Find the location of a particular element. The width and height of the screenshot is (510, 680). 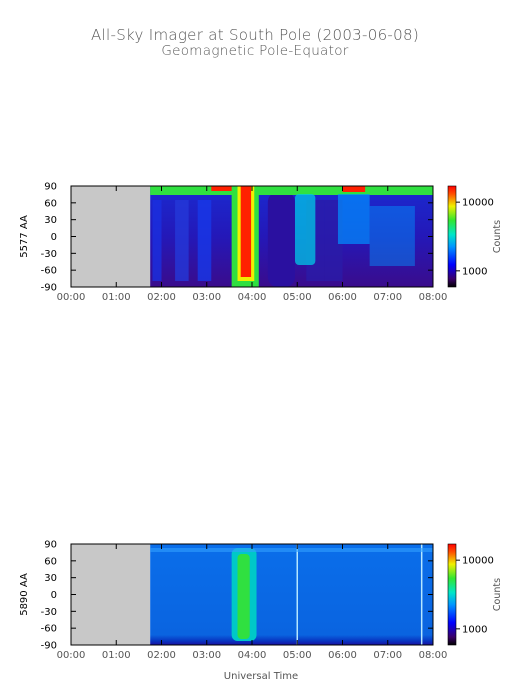

heatmap-background is located at coordinates (291, 594).